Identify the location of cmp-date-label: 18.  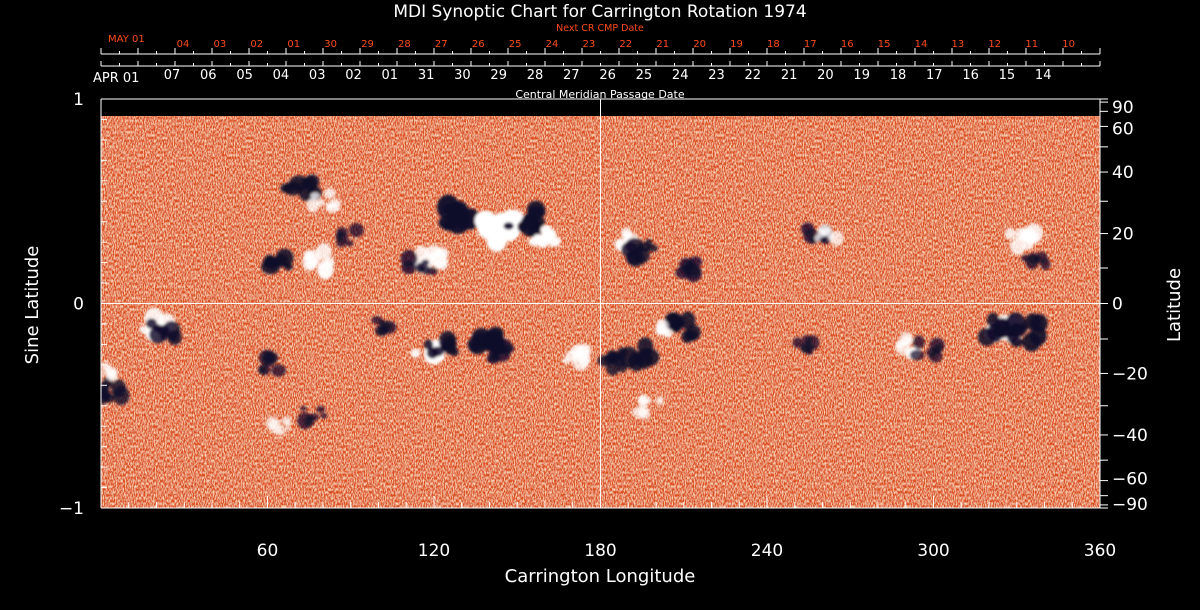
(898, 75).